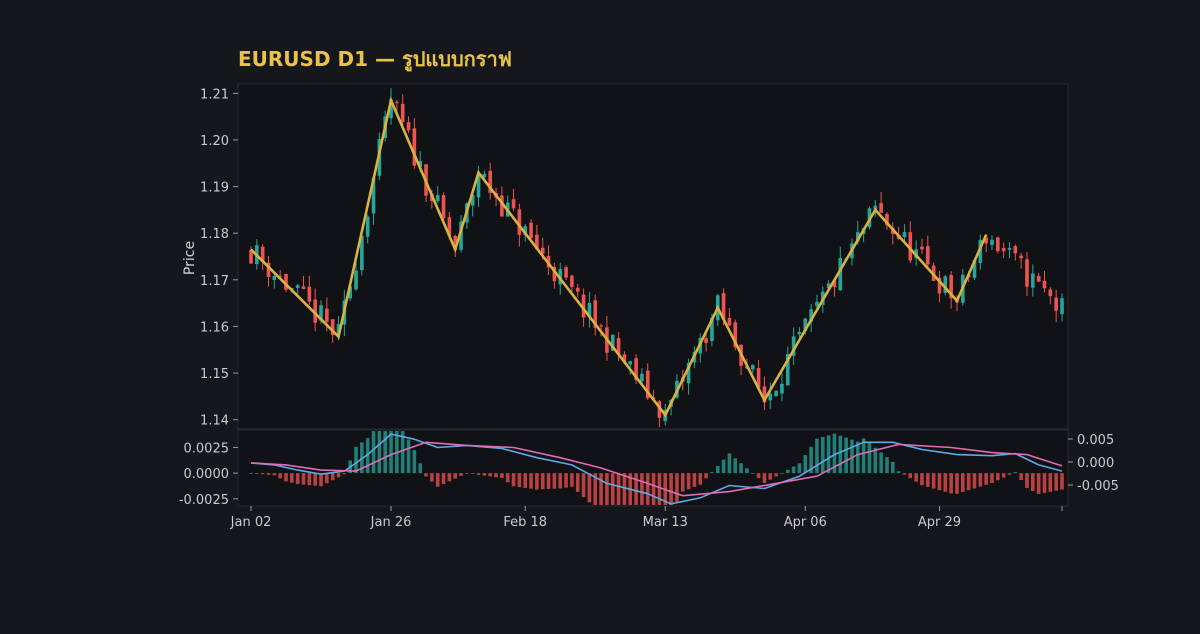 The width and height of the screenshot is (1200, 634). Describe the element at coordinates (207, 448) in the screenshot. I see `indicator-left-tick-label: 0.0025` at that location.